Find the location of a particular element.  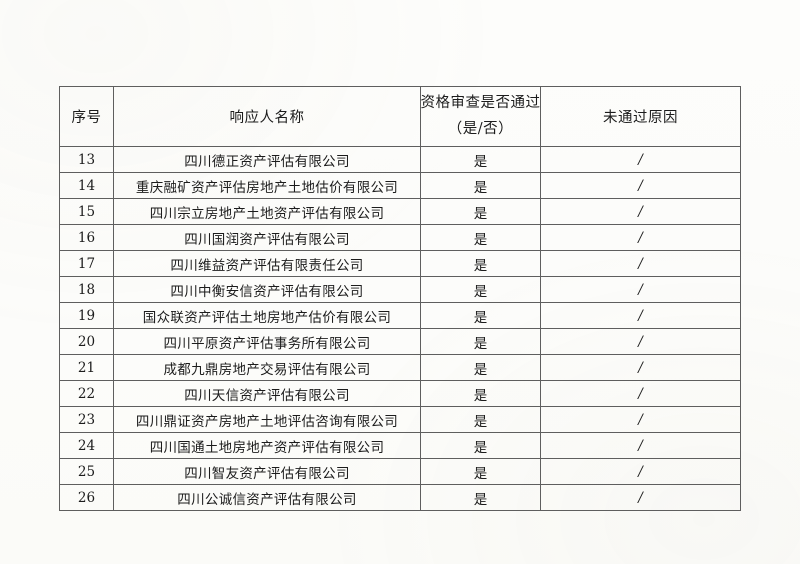

cell-sequence-number: 13 is located at coordinates (86, 159).